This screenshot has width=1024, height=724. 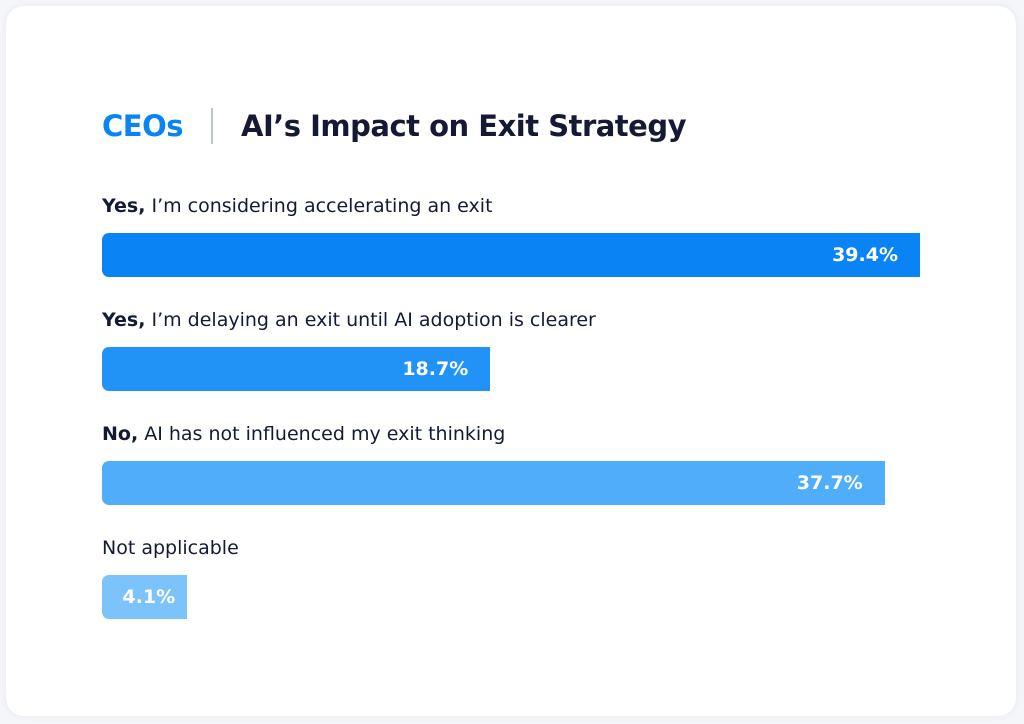 What do you see at coordinates (865, 255) in the screenshot?
I see `value-label: 39.4%` at bounding box center [865, 255].